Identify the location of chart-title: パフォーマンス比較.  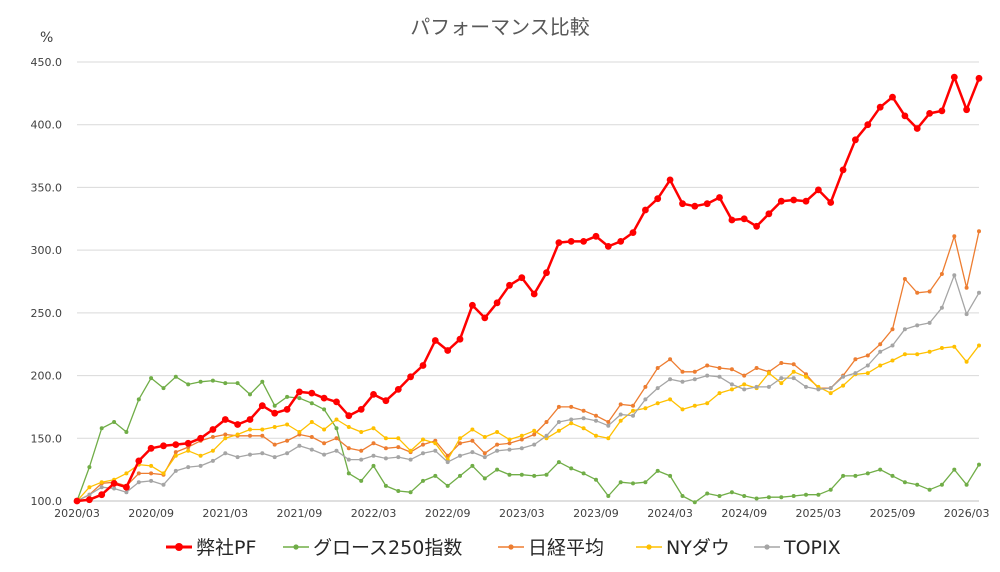
(500, 27).